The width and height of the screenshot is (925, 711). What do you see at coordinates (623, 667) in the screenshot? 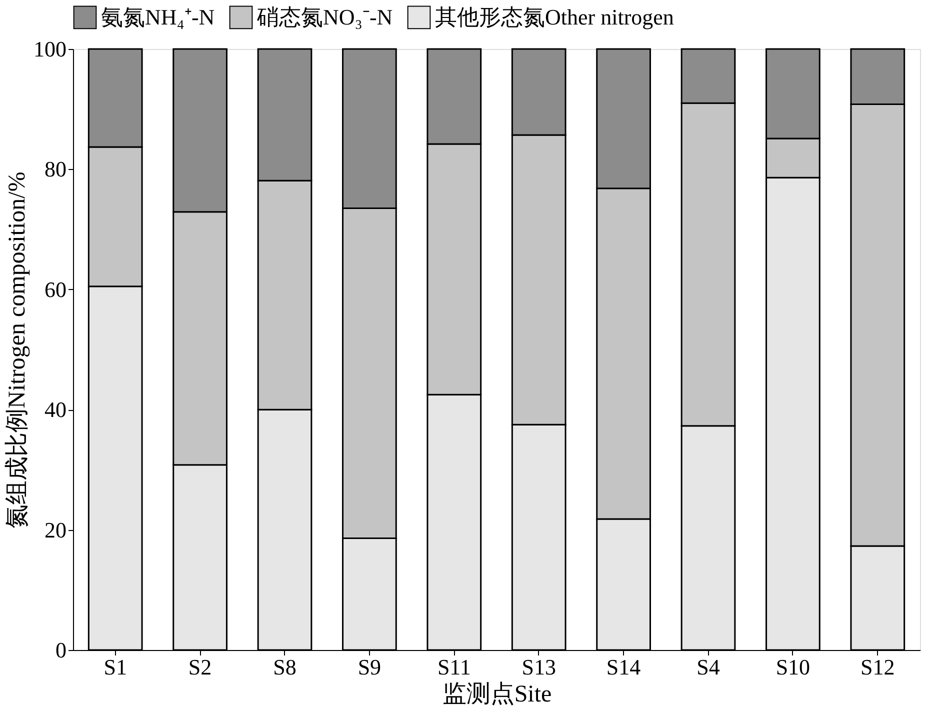
I see `x-tick-label: S14` at bounding box center [623, 667].